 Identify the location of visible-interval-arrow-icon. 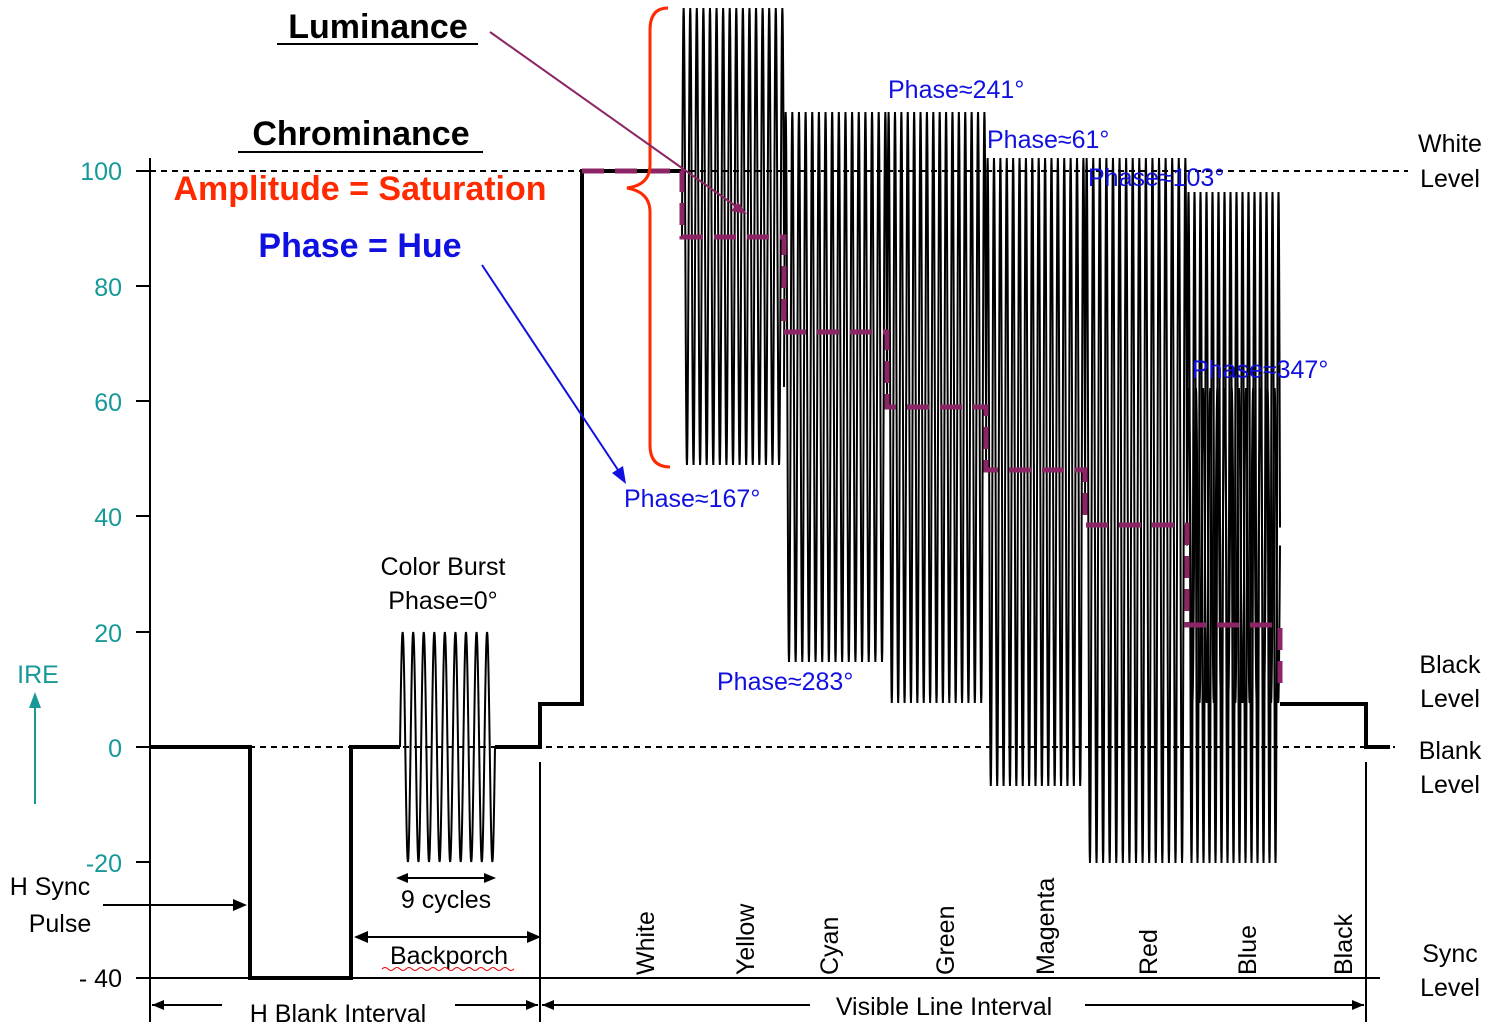
(953, 1005).